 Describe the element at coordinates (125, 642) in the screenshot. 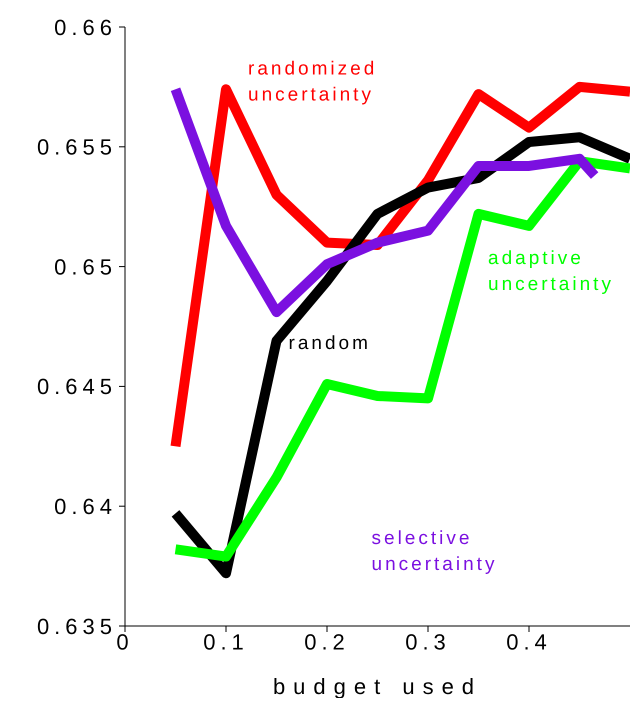

I see `x-tick-label: 0` at that location.